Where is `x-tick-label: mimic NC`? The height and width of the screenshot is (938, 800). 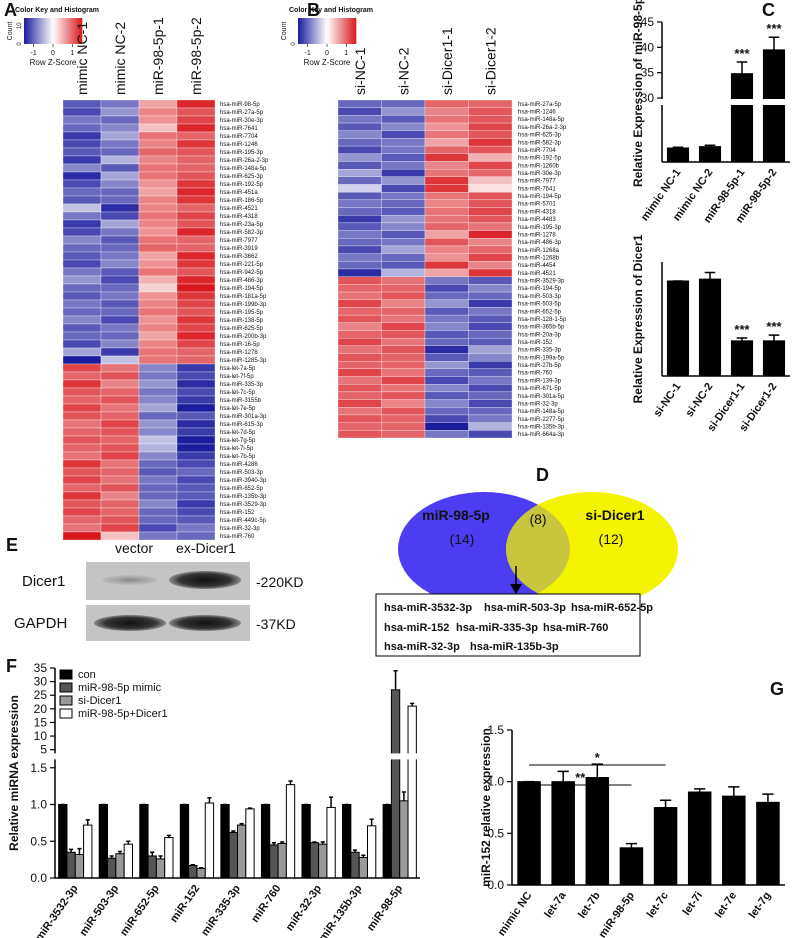
x-tick-label: mimic NC is located at coordinates (515, 914).